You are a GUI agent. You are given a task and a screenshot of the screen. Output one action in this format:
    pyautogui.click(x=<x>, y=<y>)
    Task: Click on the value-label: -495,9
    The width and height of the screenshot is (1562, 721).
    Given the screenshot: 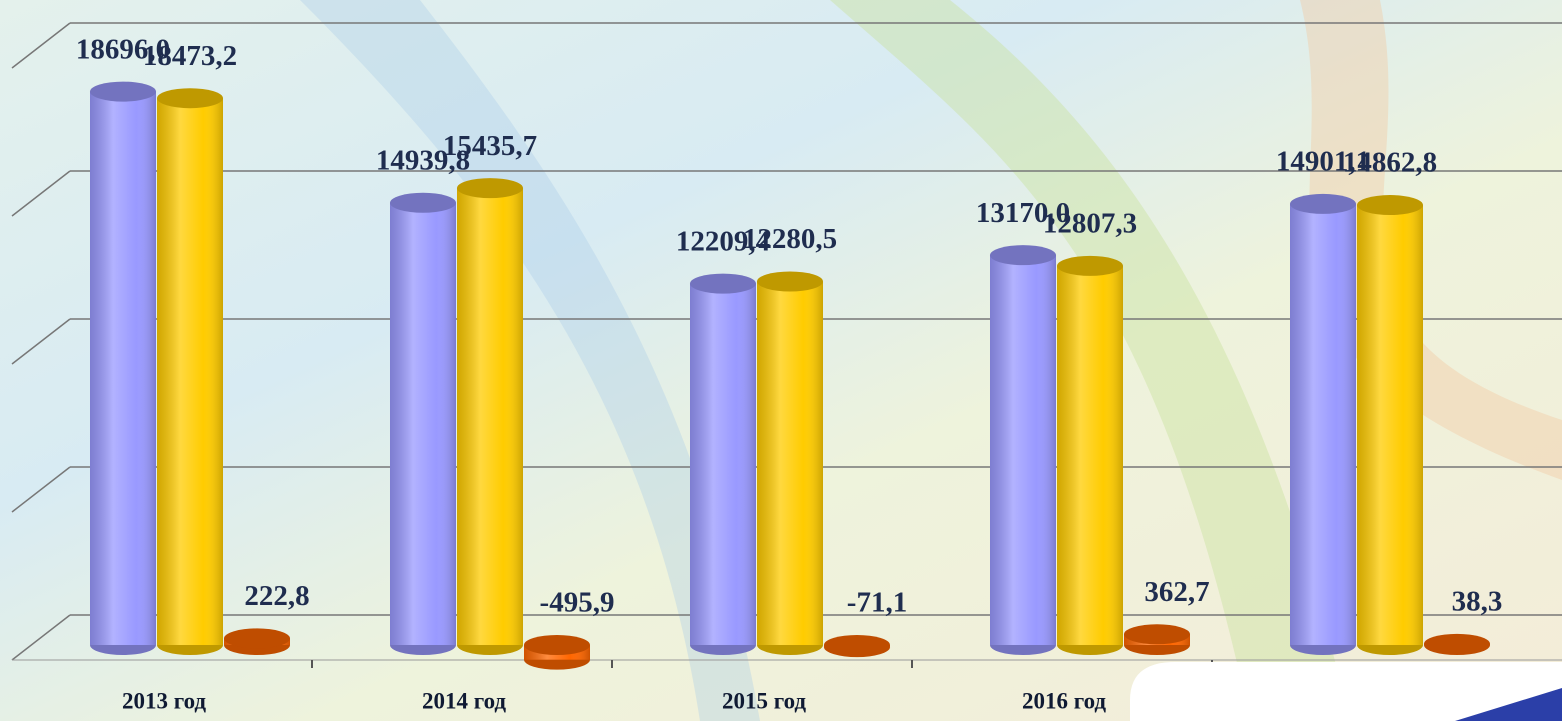 What is the action you would take?
    pyautogui.click(x=577, y=603)
    